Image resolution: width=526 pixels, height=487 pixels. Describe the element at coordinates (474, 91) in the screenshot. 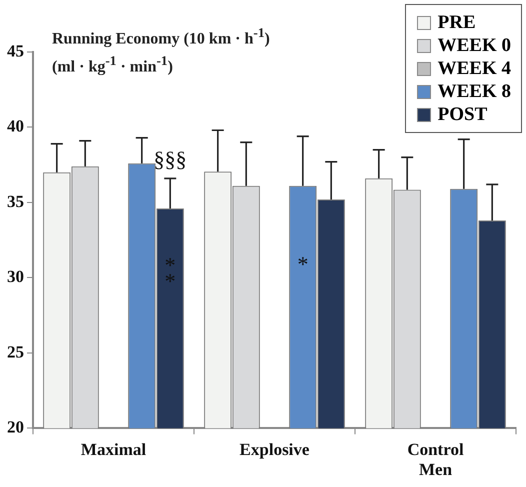

I see `legend-label: WEEK 8` at that location.